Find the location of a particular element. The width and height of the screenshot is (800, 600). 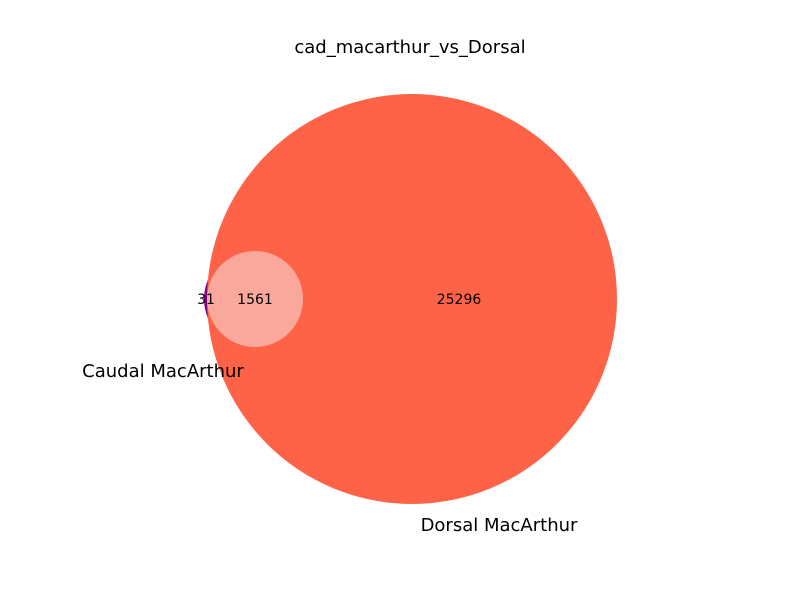

intersection-region is located at coordinates (255, 299).